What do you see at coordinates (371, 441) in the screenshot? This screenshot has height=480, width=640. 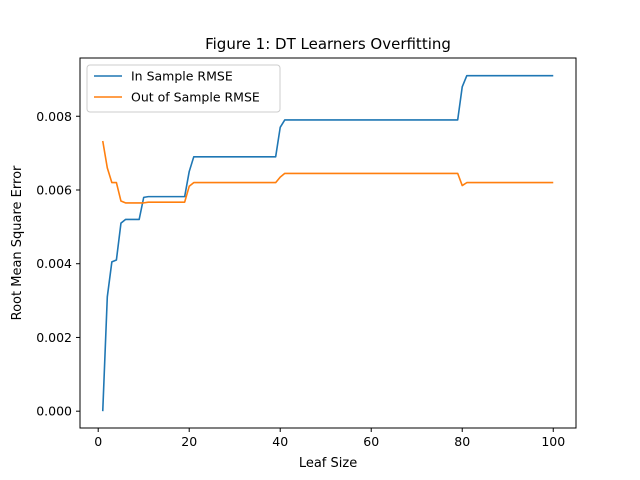 I see `x-tick-label: 60` at bounding box center [371, 441].